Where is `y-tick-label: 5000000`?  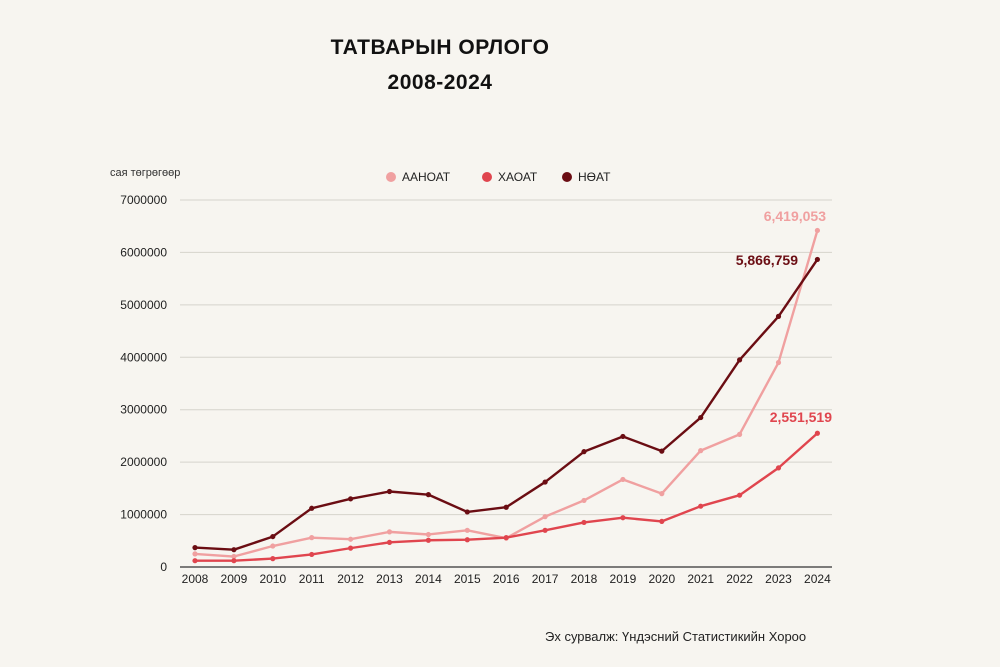 y-tick-label: 5000000 is located at coordinates (143, 305).